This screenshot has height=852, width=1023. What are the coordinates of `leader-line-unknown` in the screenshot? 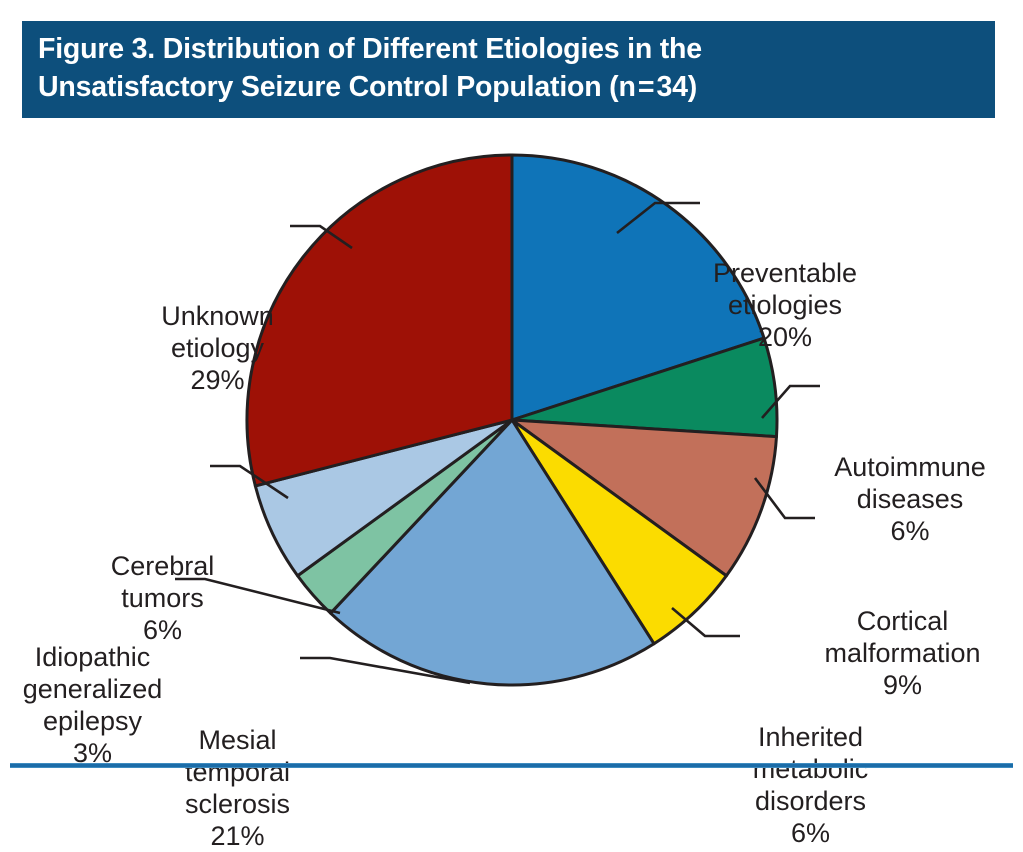 It's located at (321, 237).